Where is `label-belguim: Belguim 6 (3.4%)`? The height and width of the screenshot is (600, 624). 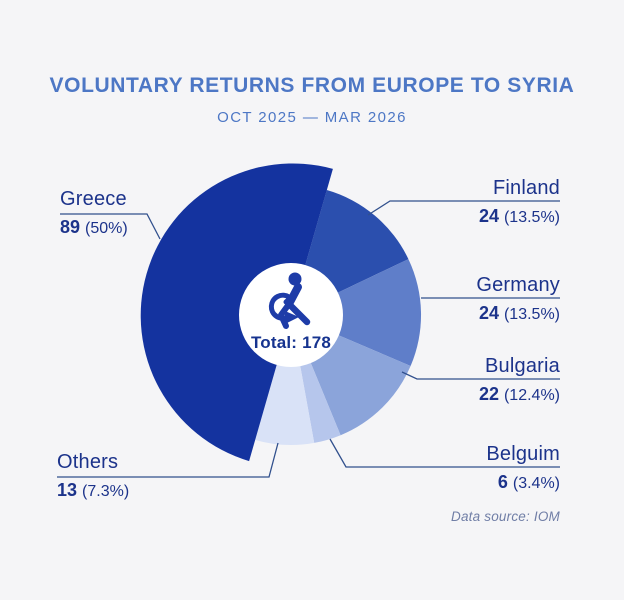
label-belguim: Belguim 6 (3.4%) is located at coordinates (523, 468).